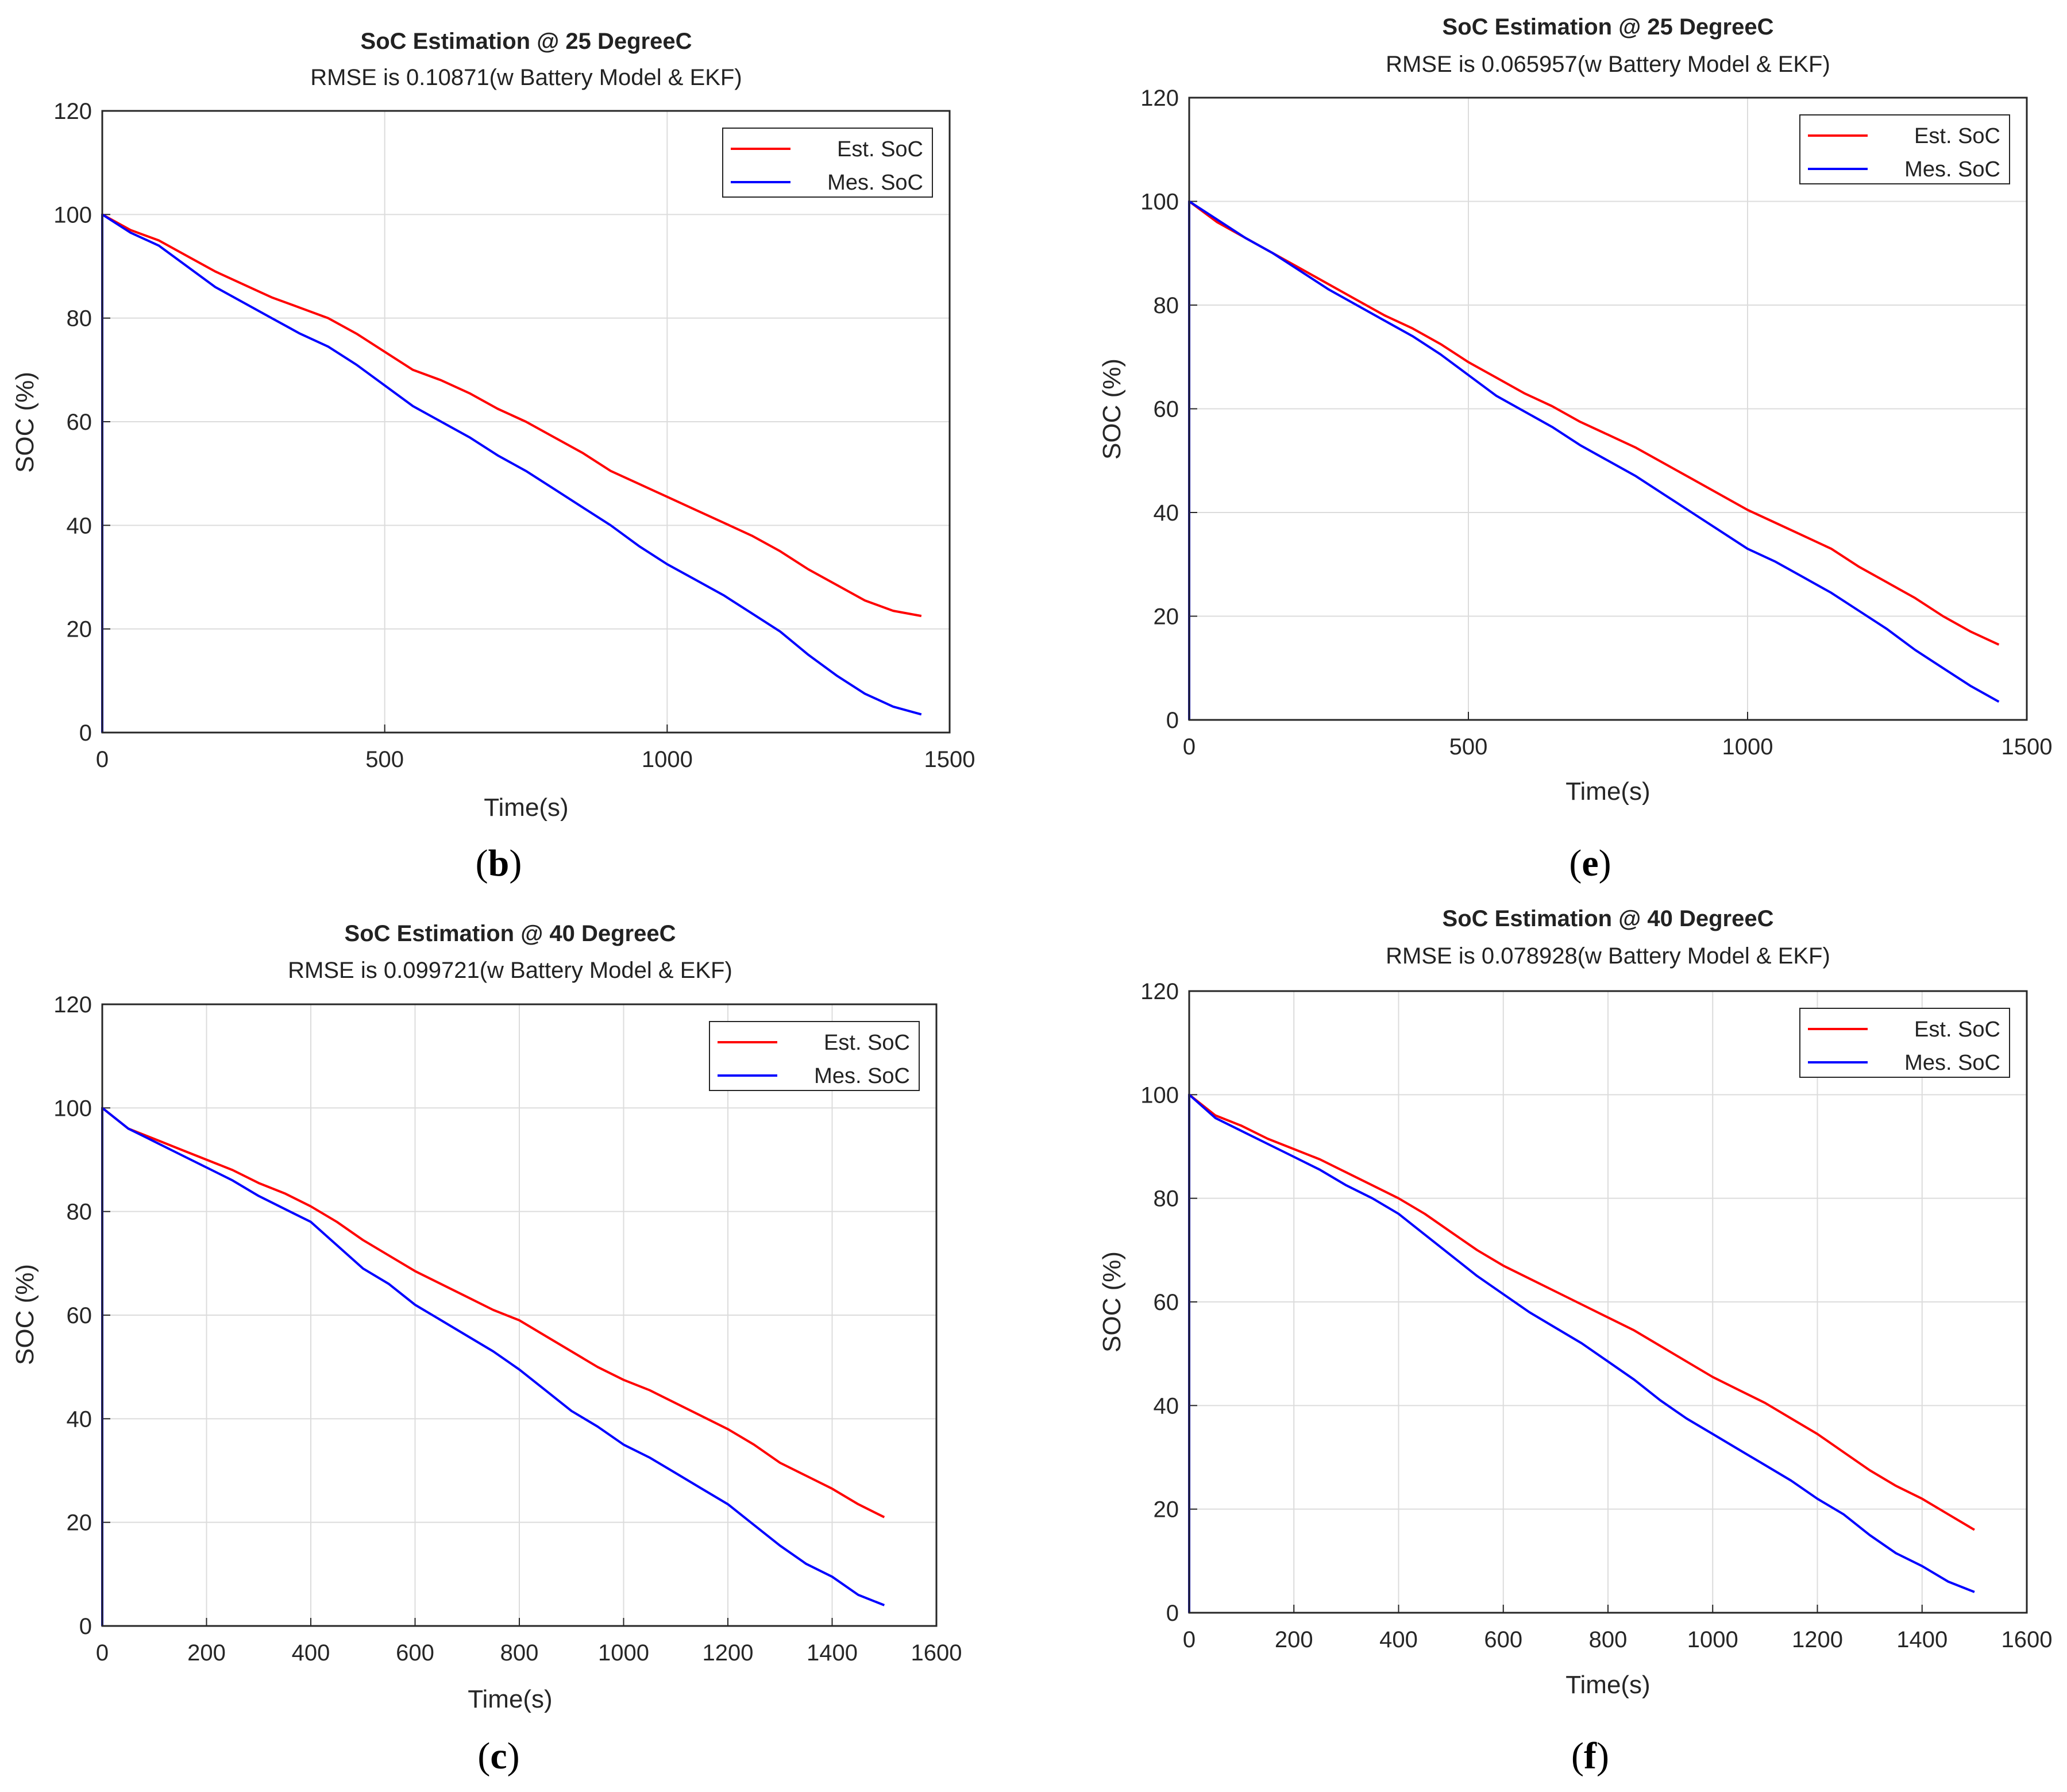 The width and height of the screenshot is (2067, 1792). What do you see at coordinates (1608, 956) in the screenshot?
I see `chart-subtitle: RMSE is 0.078928(w Battery Model & EKF)` at bounding box center [1608, 956].